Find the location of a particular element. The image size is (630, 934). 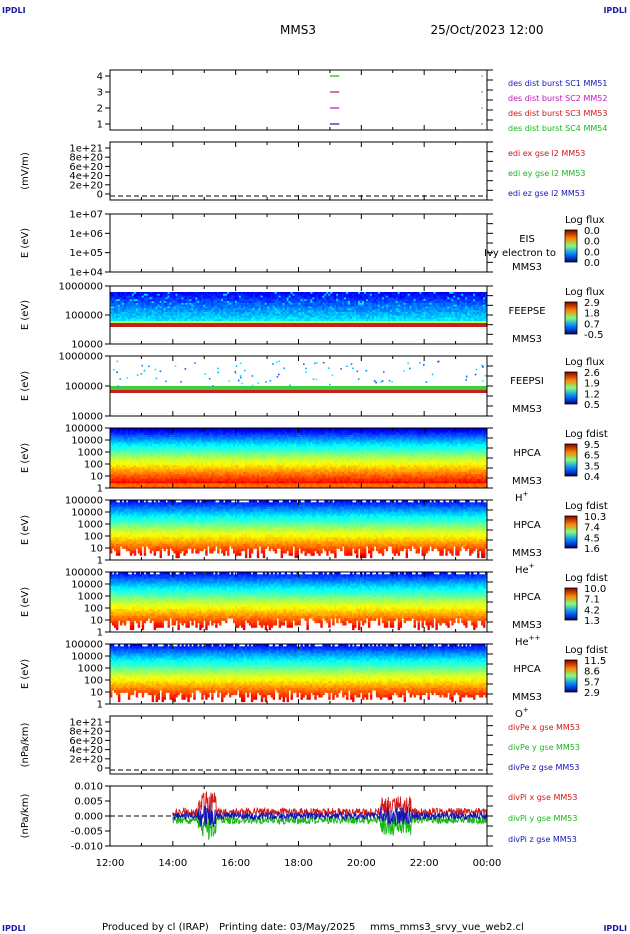

corner-logo-top-left: IPDLI is located at coordinates (14, 10).